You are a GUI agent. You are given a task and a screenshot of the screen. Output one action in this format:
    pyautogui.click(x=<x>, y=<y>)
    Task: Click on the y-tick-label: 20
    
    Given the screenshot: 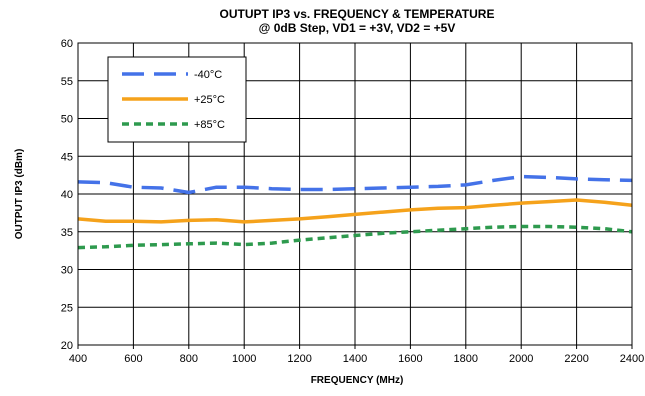 What is the action you would take?
    pyautogui.click(x=67, y=346)
    